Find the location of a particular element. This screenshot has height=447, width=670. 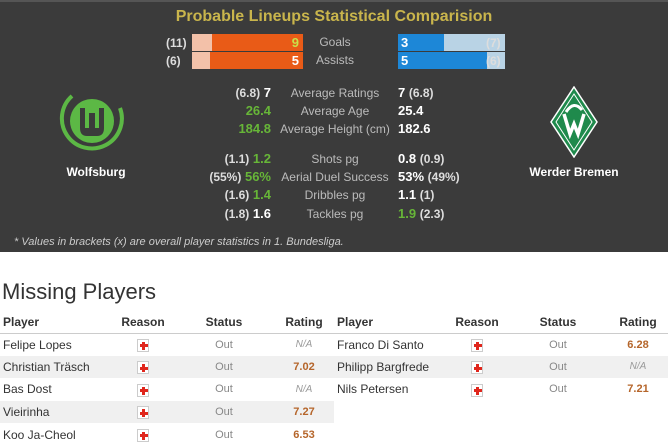

stat-row: (1.1) 1.2 Shots pg 0.8 (0.9) is located at coordinates (334, 159).